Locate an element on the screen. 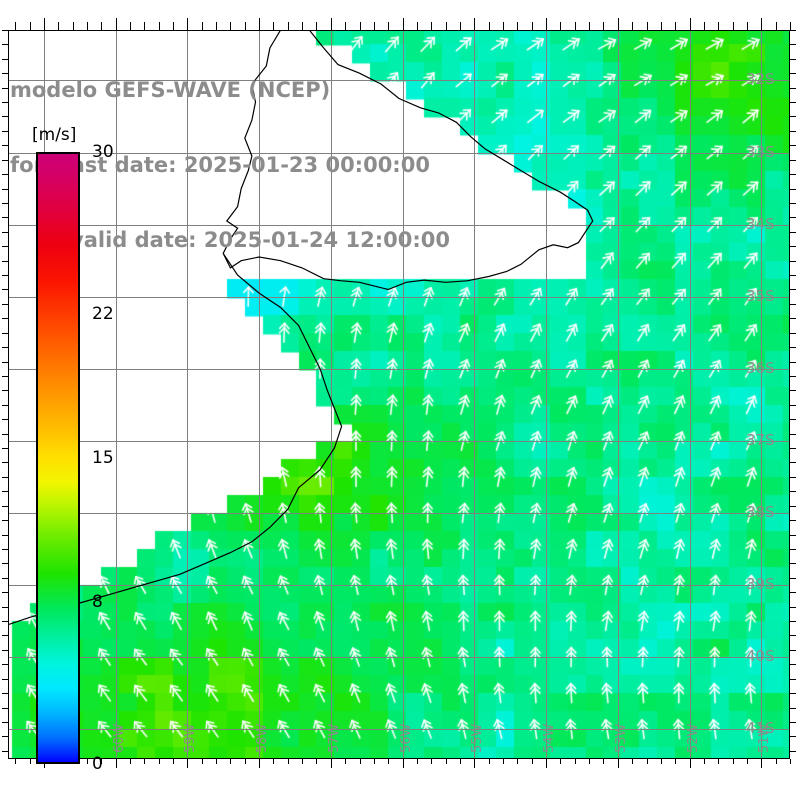 The image size is (800, 800). gridline-longitude-55W is located at coordinates (474, 394).